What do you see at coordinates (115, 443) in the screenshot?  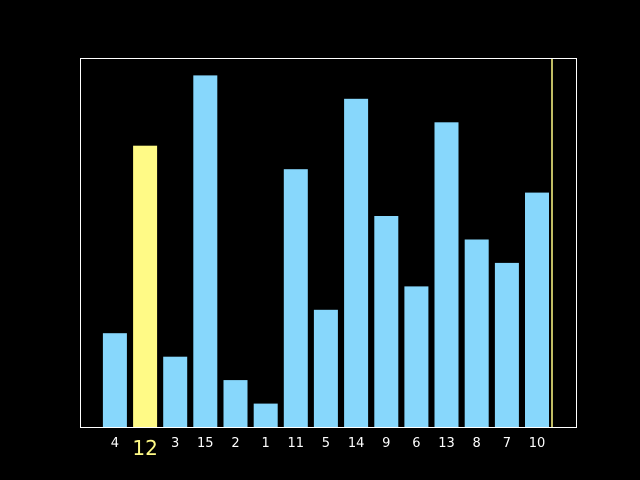 I see `x-tick-label: 4` at bounding box center [115, 443].